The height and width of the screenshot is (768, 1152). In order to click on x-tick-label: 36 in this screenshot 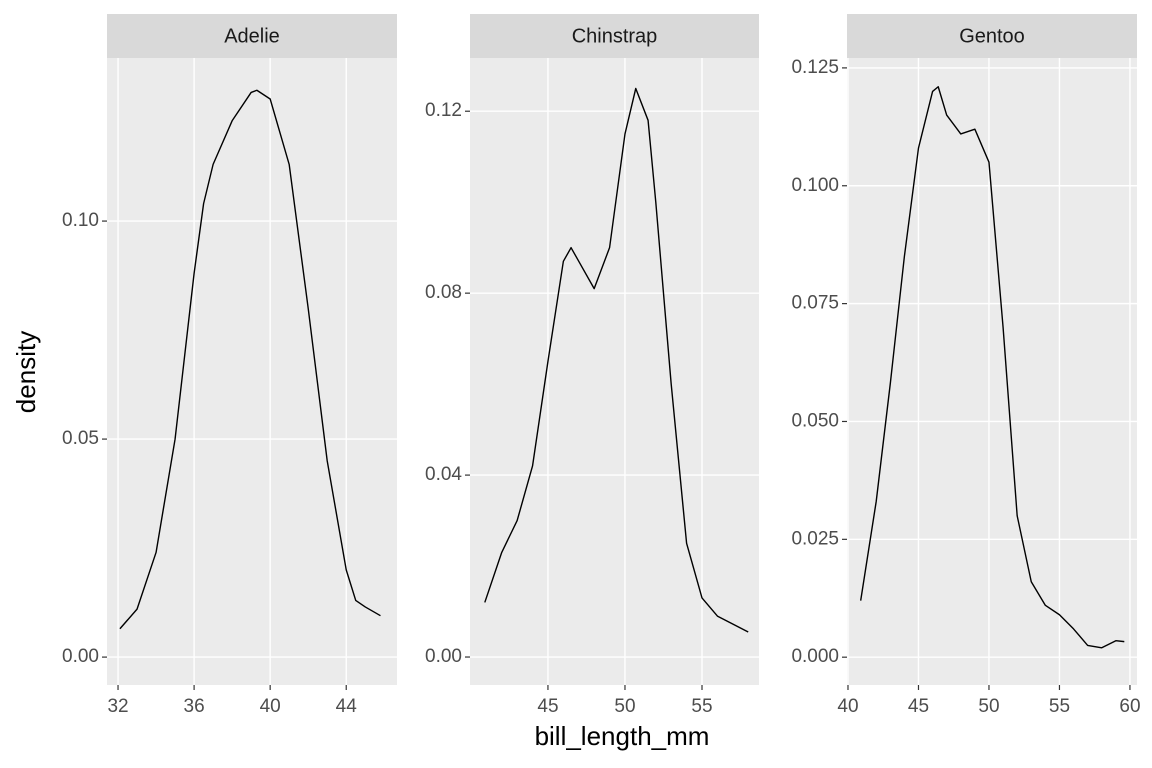, I will do `click(194, 706)`.